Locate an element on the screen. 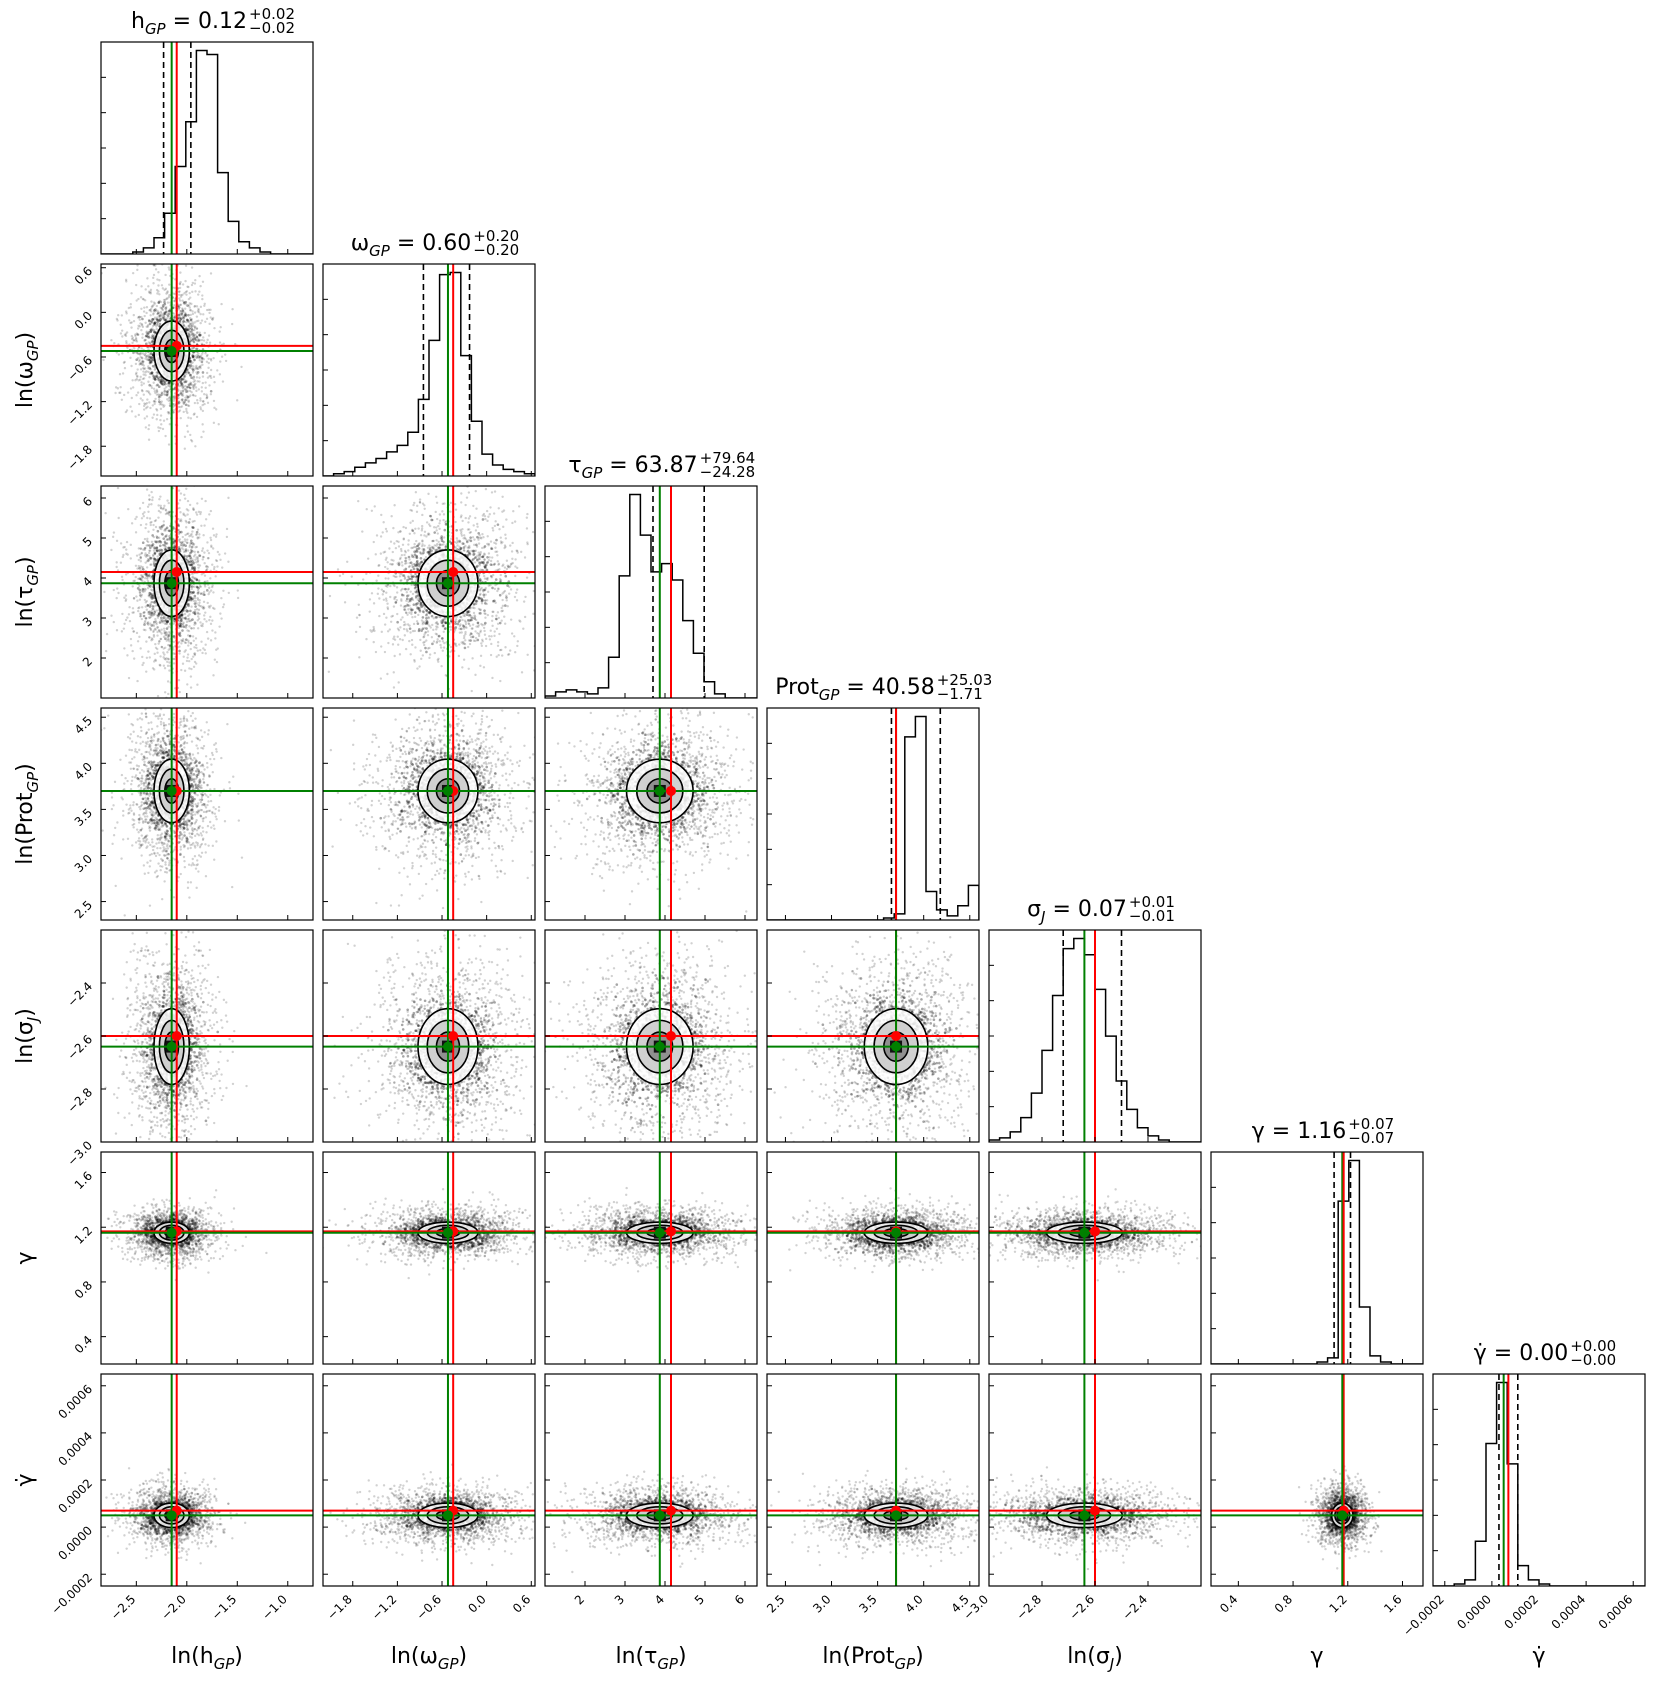 This screenshot has height=1694, width=1661. x-tick-label-omega: −1.2 is located at coordinates (384, 1607).